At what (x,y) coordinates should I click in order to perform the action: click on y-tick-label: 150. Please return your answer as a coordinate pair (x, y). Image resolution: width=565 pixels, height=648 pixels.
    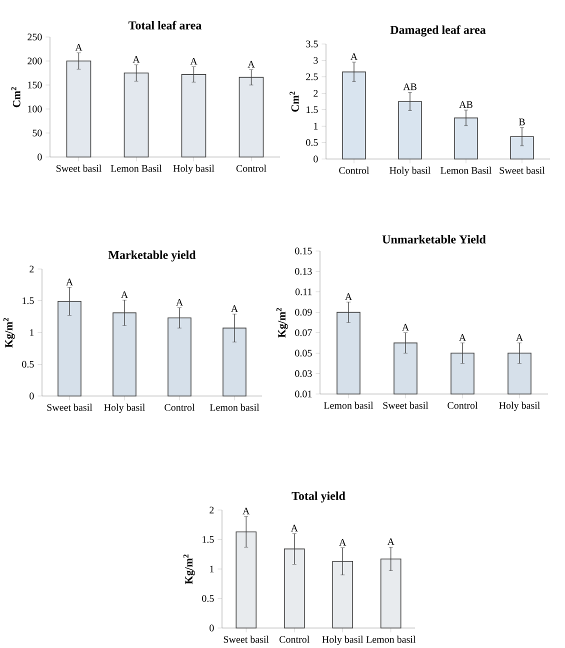
    Looking at the image, I should click on (35, 85).